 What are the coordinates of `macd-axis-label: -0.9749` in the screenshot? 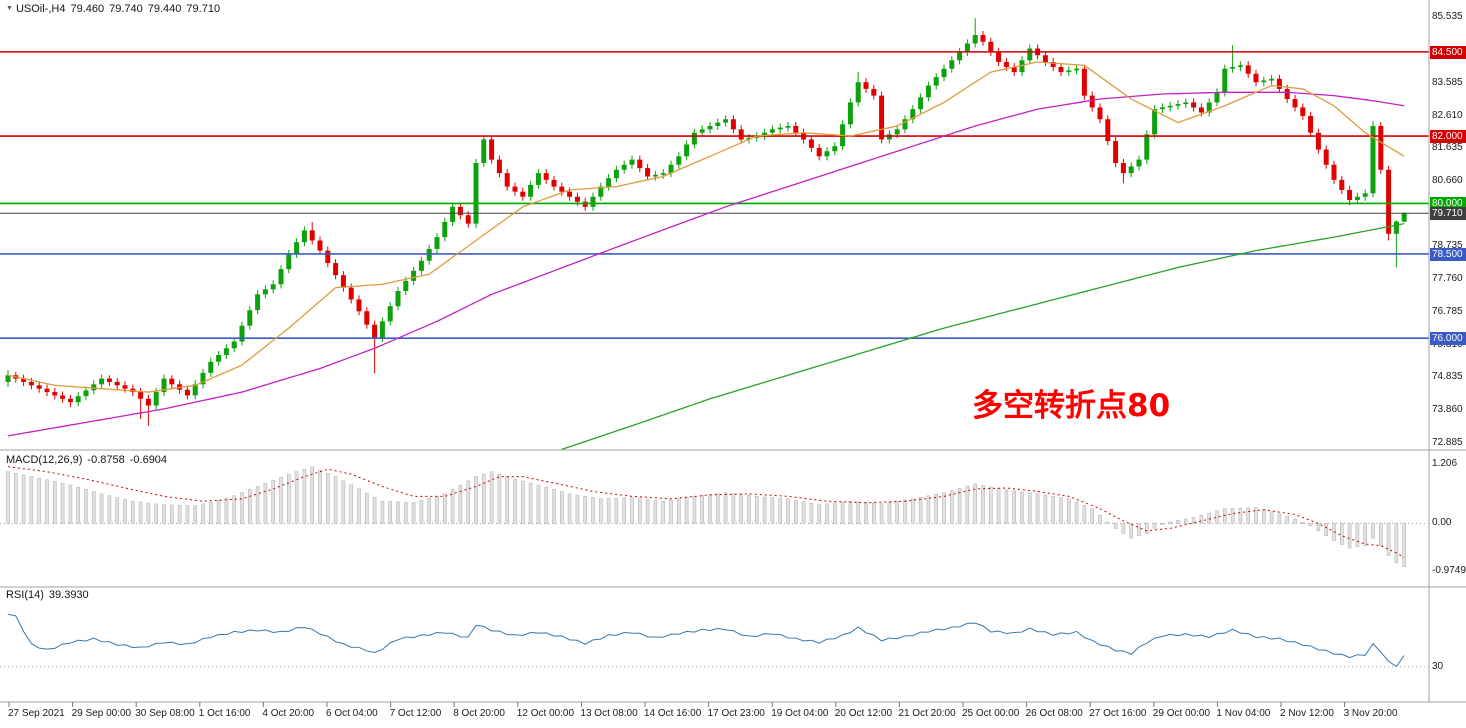 It's located at (1449, 571).